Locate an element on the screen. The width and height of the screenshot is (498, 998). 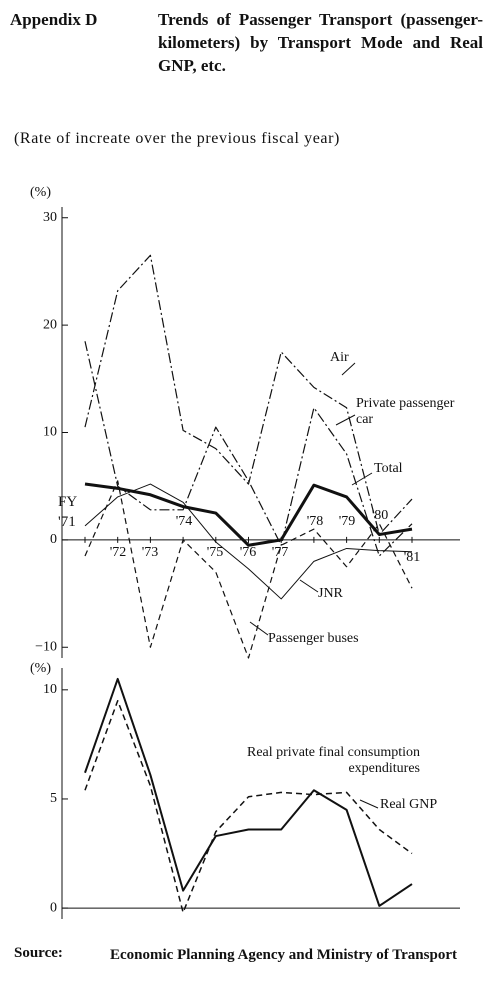
y-tick-label: 5 is located at coordinates (53, 798).